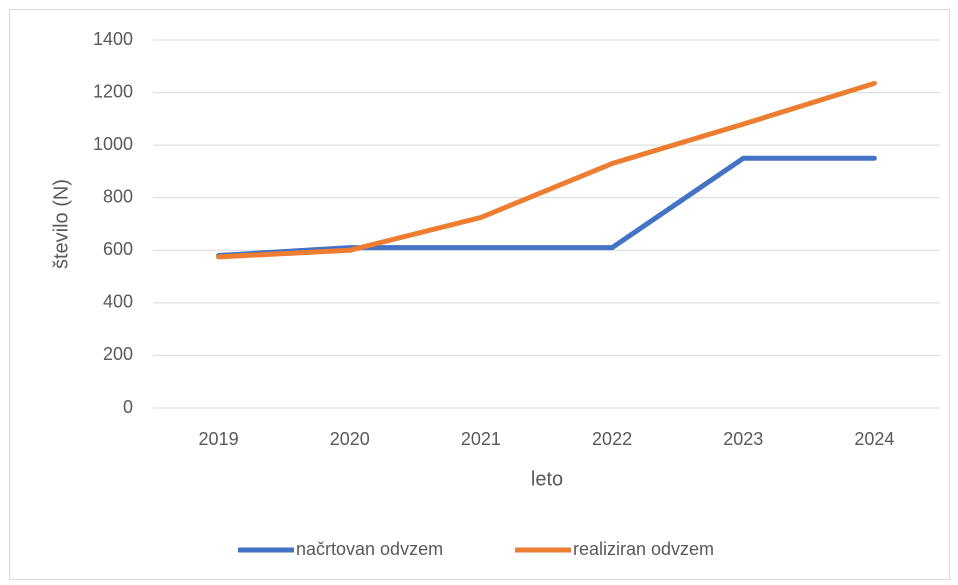 The image size is (958, 585). I want to click on legend-label: realiziran odvzem, so click(643, 549).